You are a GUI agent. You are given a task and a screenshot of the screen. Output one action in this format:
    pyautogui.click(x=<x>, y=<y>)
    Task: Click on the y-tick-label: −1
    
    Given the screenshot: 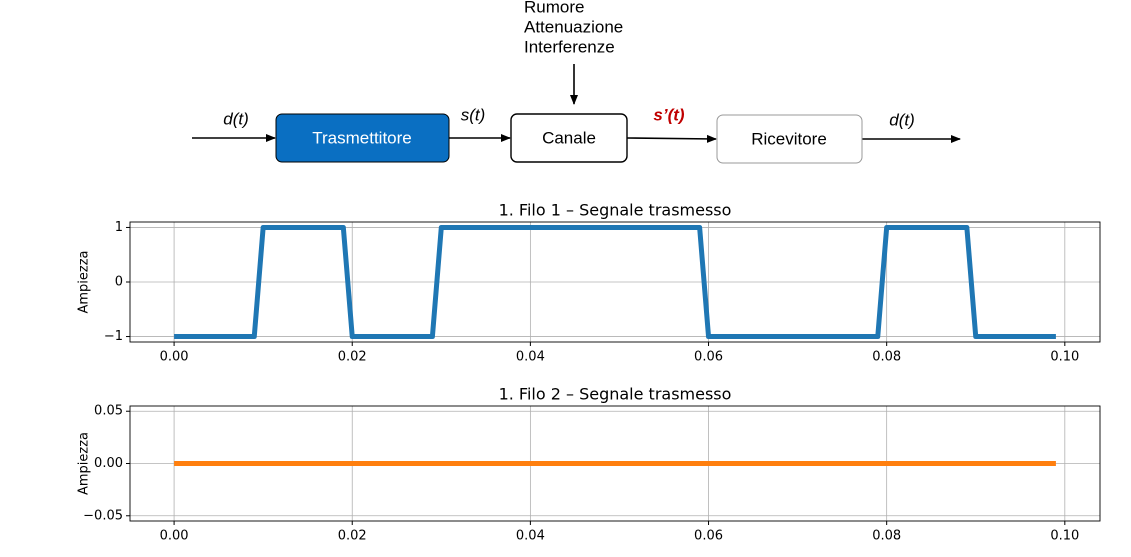 What is the action you would take?
    pyautogui.click(x=113, y=336)
    